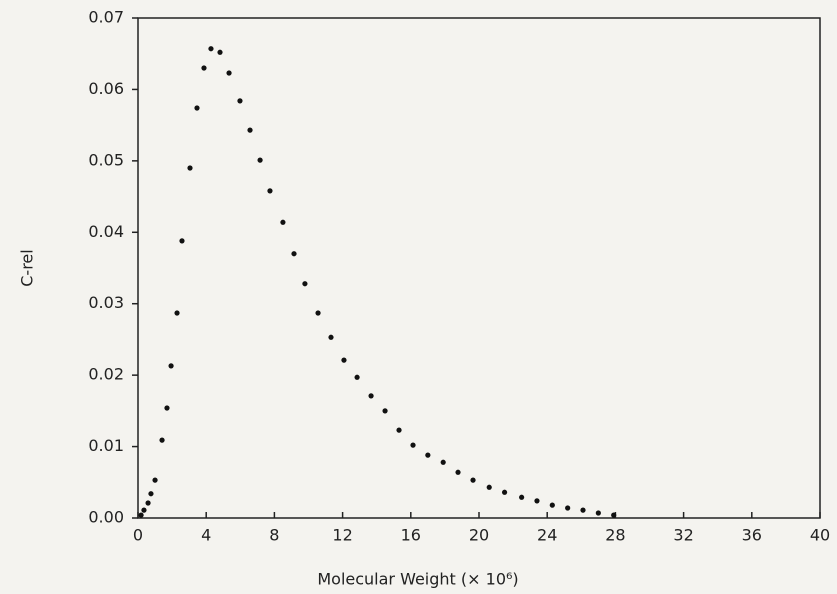 The image size is (837, 594). Describe the element at coordinates (106, 88) in the screenshot. I see `y-tick-label: 0.06` at that location.